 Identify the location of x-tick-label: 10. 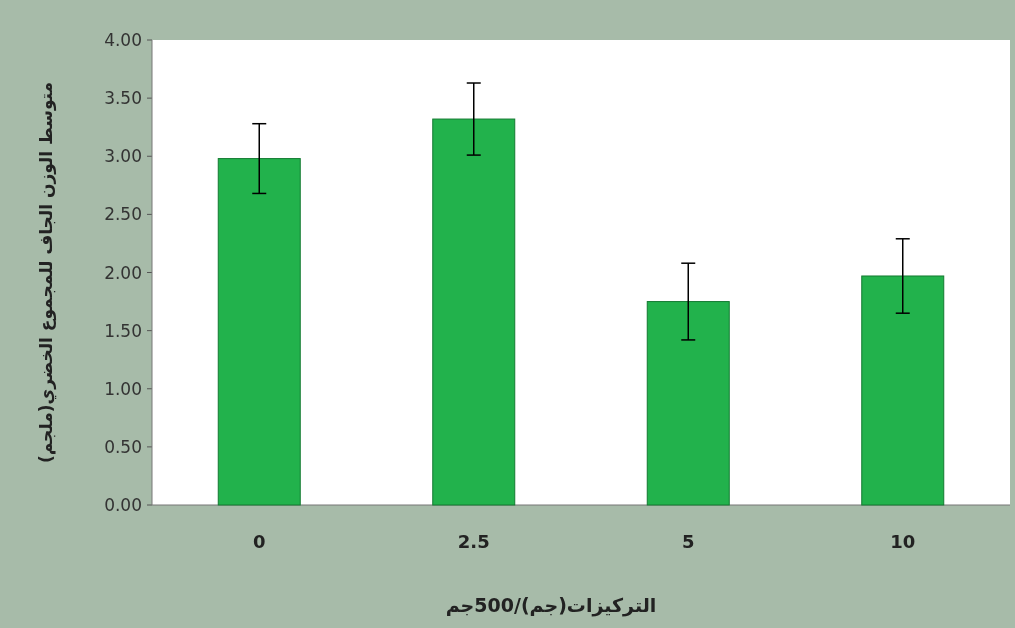
(903, 541).